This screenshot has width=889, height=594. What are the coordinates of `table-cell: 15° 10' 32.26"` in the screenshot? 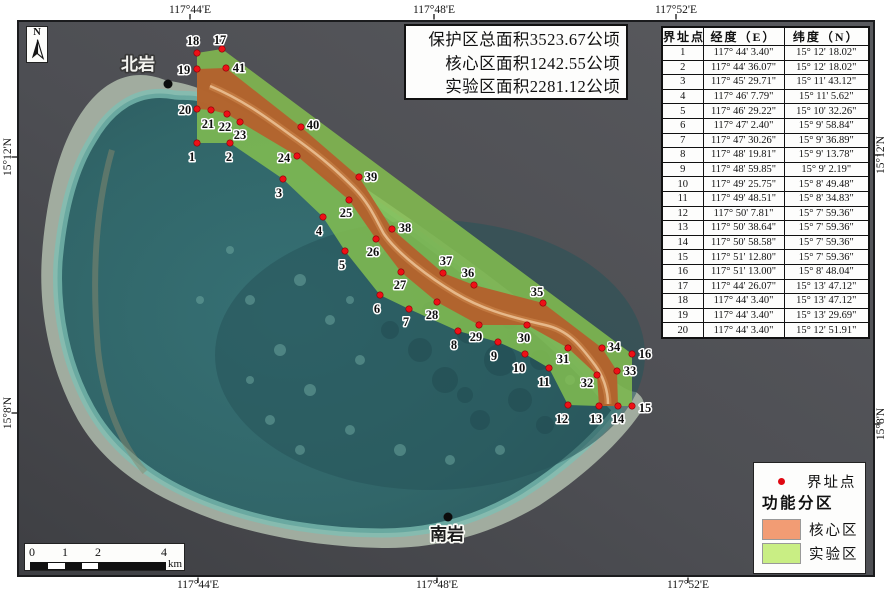 It's located at (826, 111).